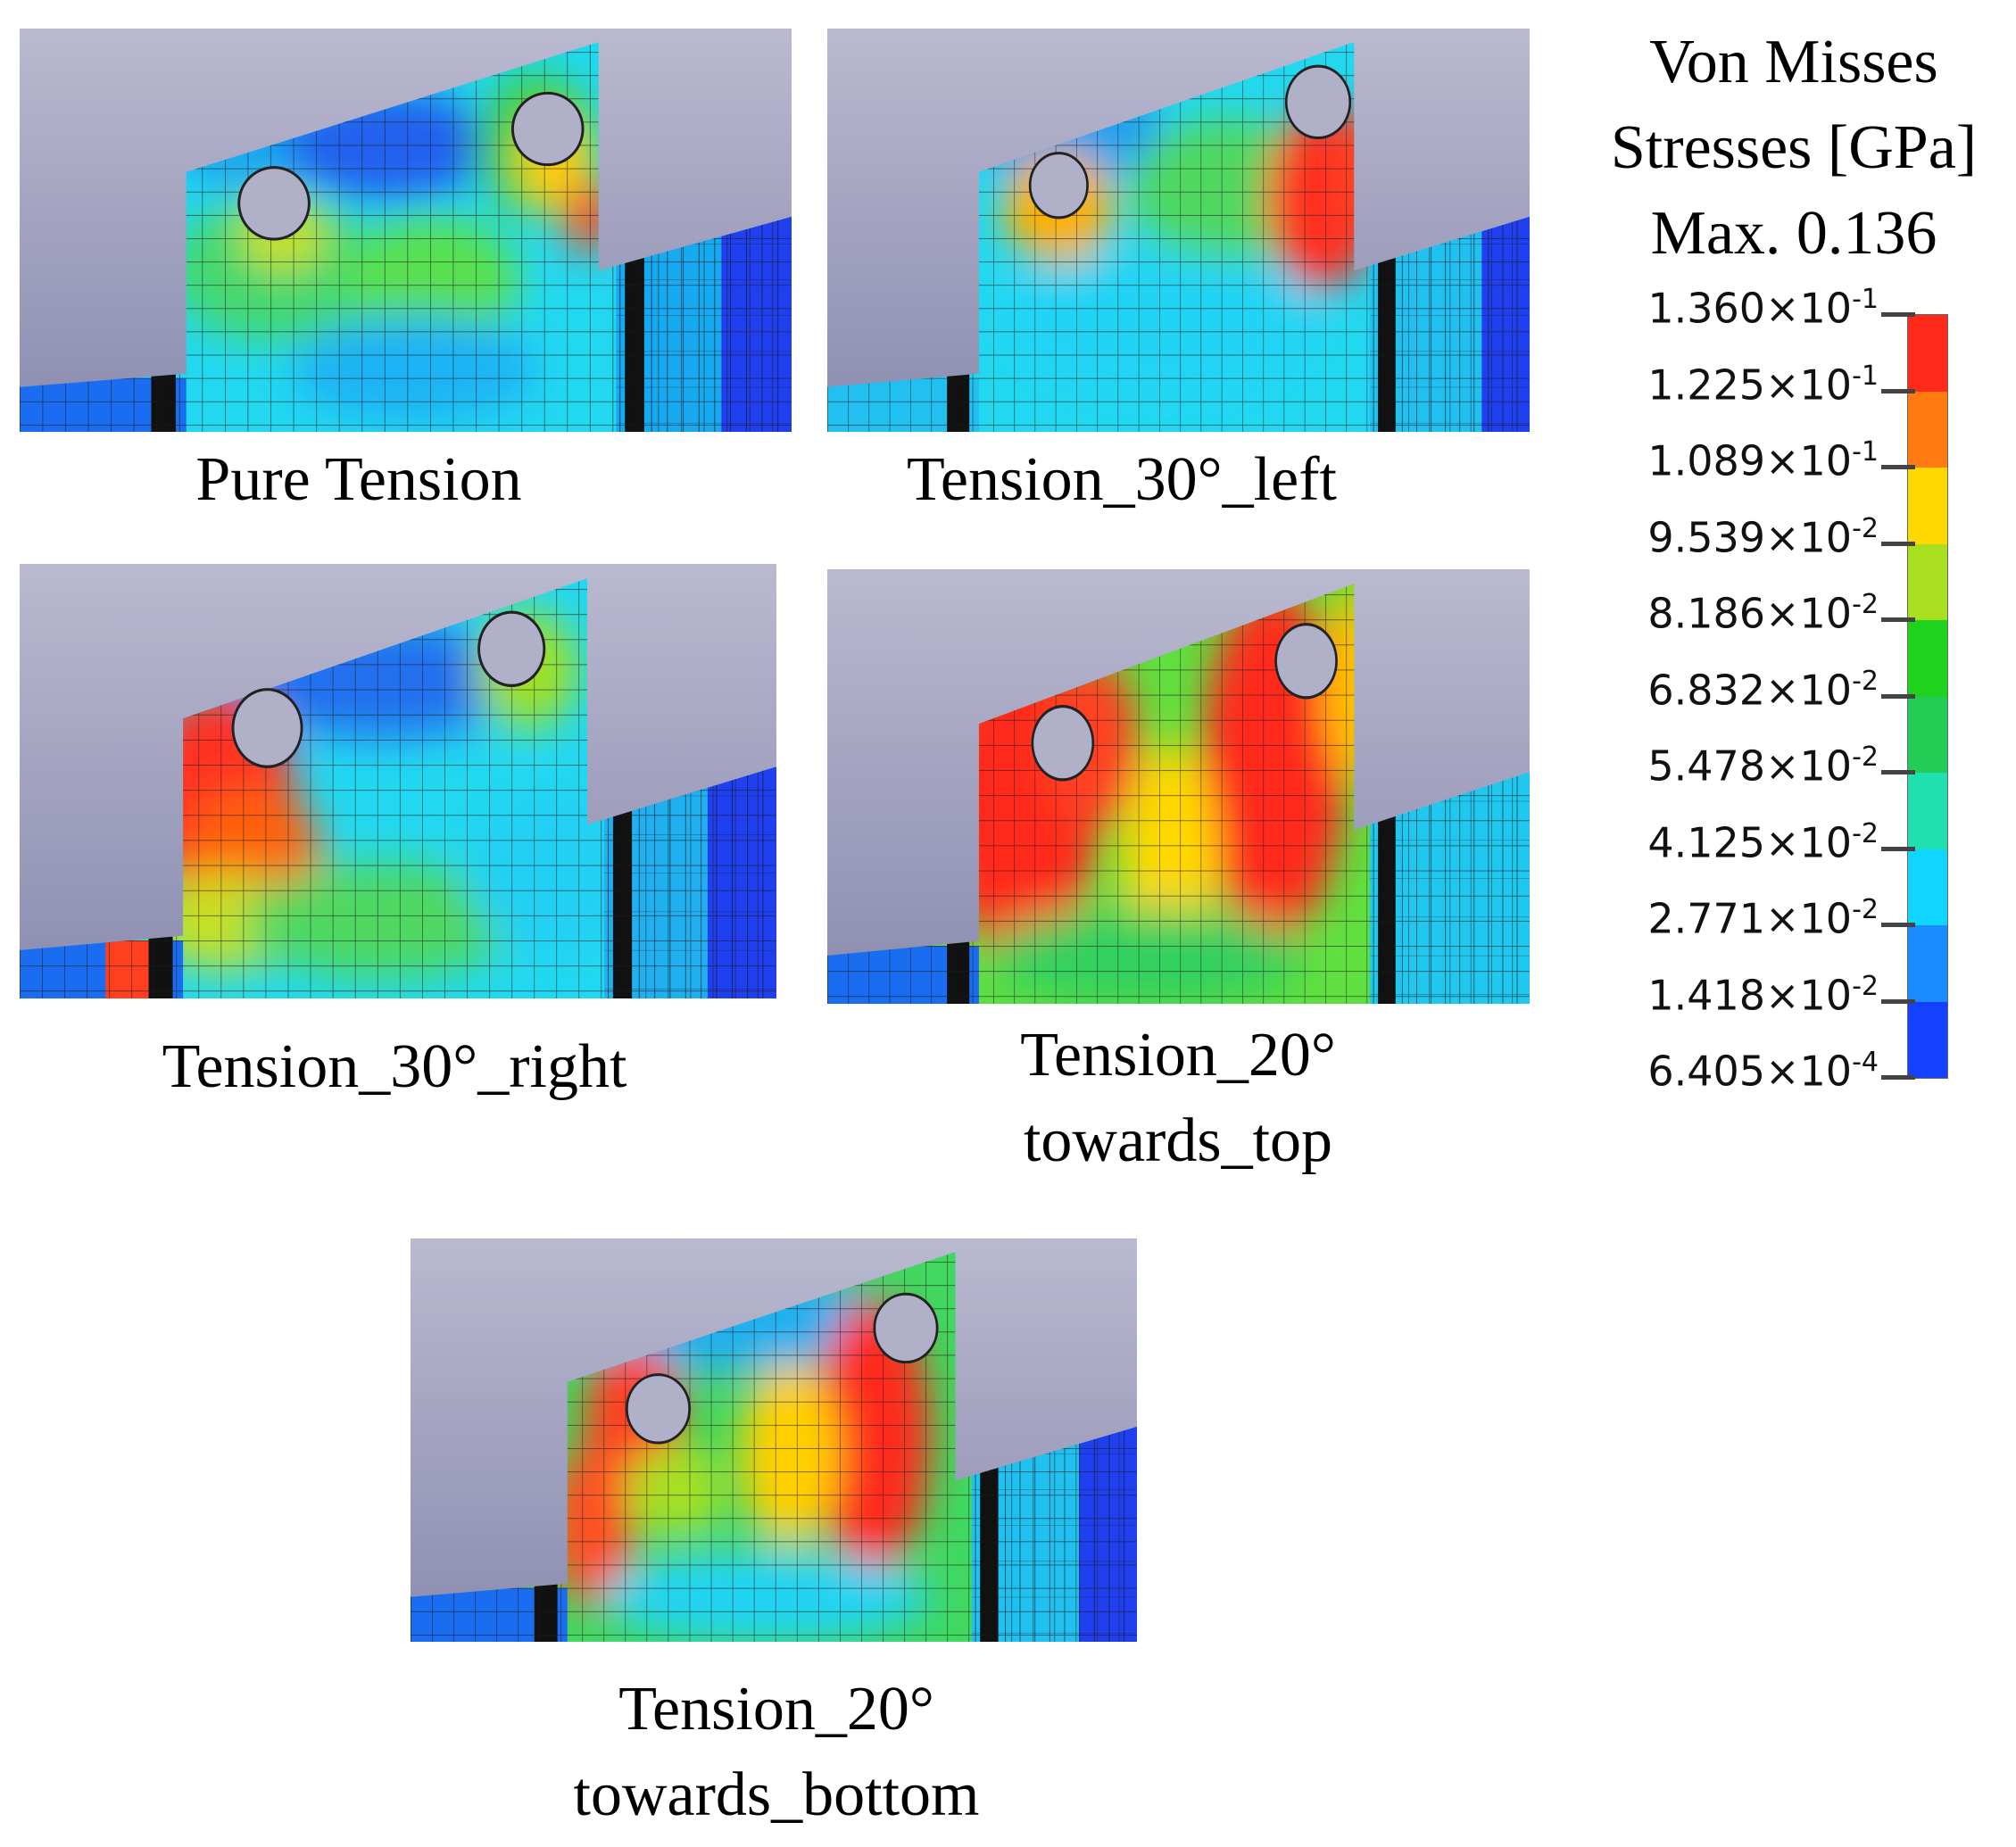  Describe the element at coordinates (1178, 231) in the screenshot. I see `fea-panel-tension-30-left` at that location.